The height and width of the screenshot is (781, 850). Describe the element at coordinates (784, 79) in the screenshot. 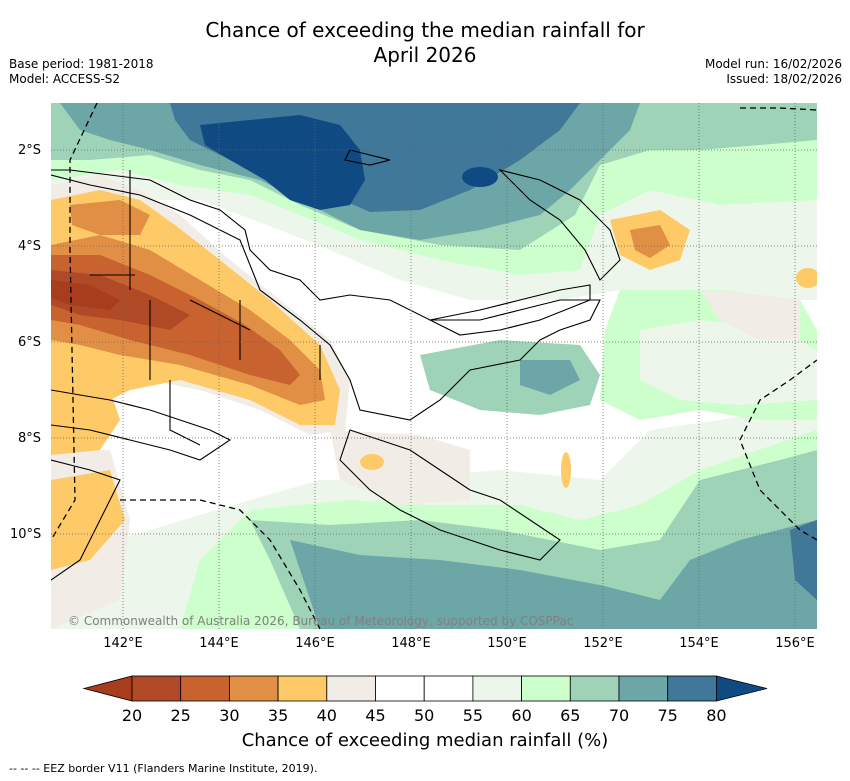

I see `issued-date: Issued: 18/02/2026` at that location.